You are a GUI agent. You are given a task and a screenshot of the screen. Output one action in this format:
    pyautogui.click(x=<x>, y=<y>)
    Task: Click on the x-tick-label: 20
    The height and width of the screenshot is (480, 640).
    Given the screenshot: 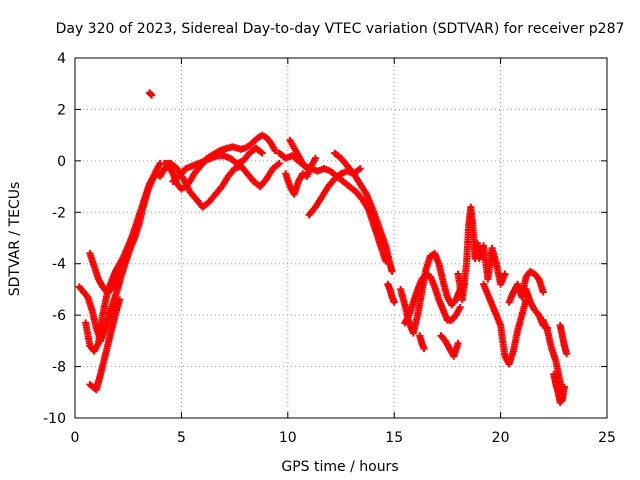 What is the action you would take?
    pyautogui.click(x=501, y=438)
    